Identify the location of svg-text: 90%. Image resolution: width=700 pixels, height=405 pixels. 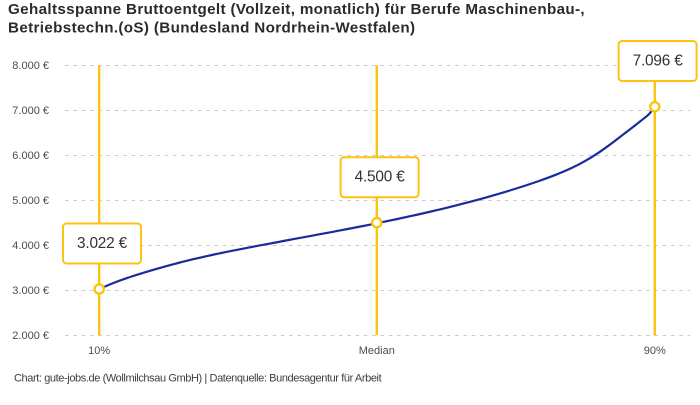
(655, 351).